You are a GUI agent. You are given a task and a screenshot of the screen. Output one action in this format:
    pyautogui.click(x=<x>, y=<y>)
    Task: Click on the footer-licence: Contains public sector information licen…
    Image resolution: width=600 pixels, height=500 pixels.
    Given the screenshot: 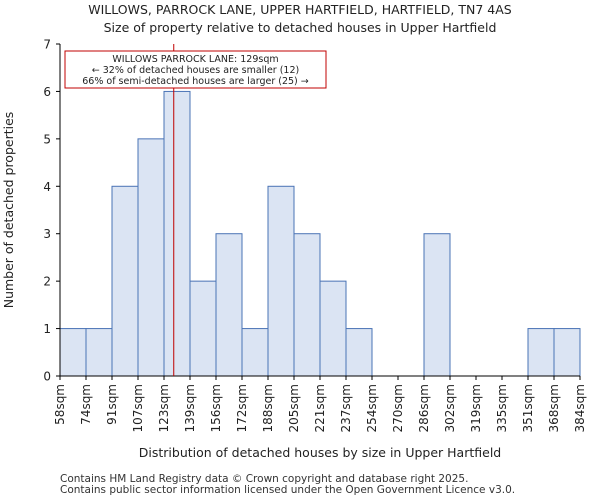 What is the action you would take?
    pyautogui.click(x=288, y=490)
    